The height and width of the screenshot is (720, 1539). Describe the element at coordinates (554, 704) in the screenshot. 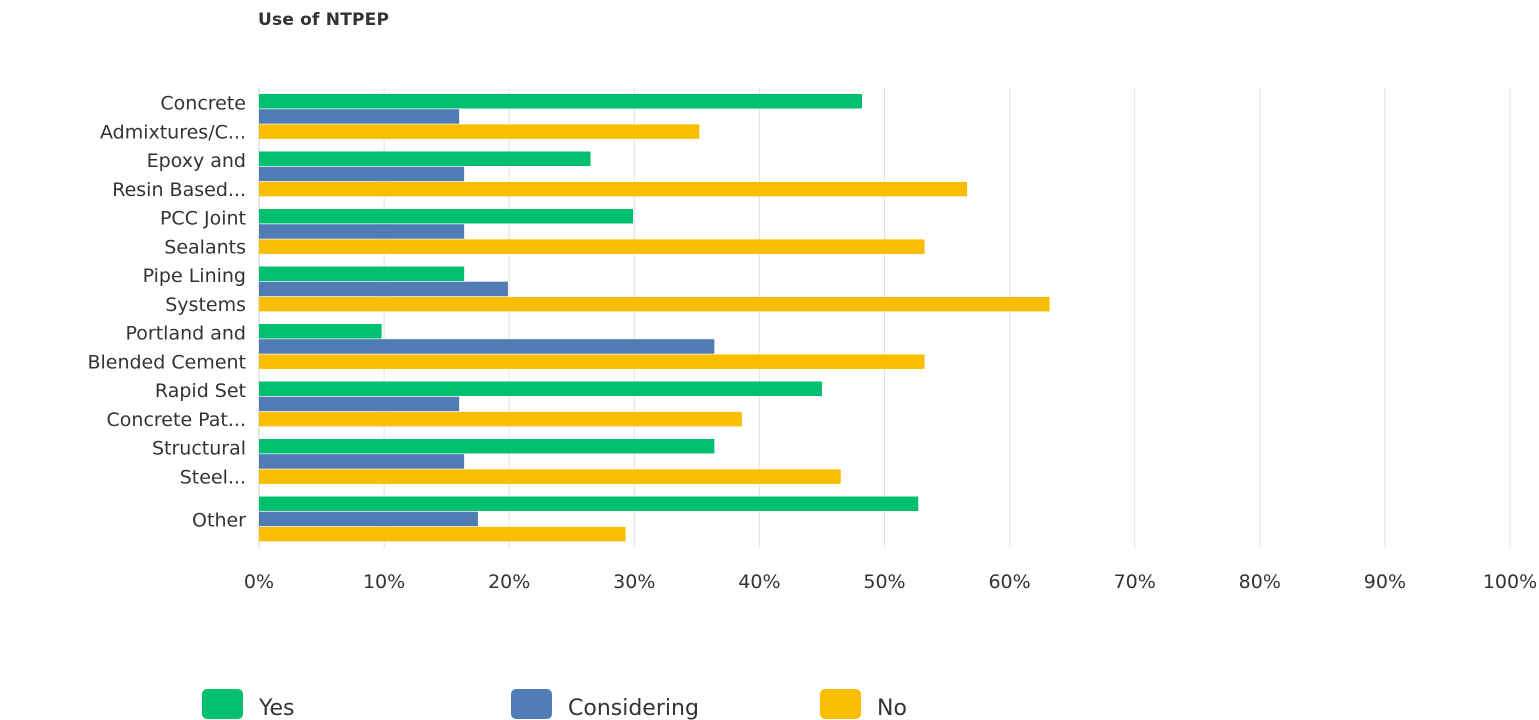

I see `legend: Yes Considering No` at that location.